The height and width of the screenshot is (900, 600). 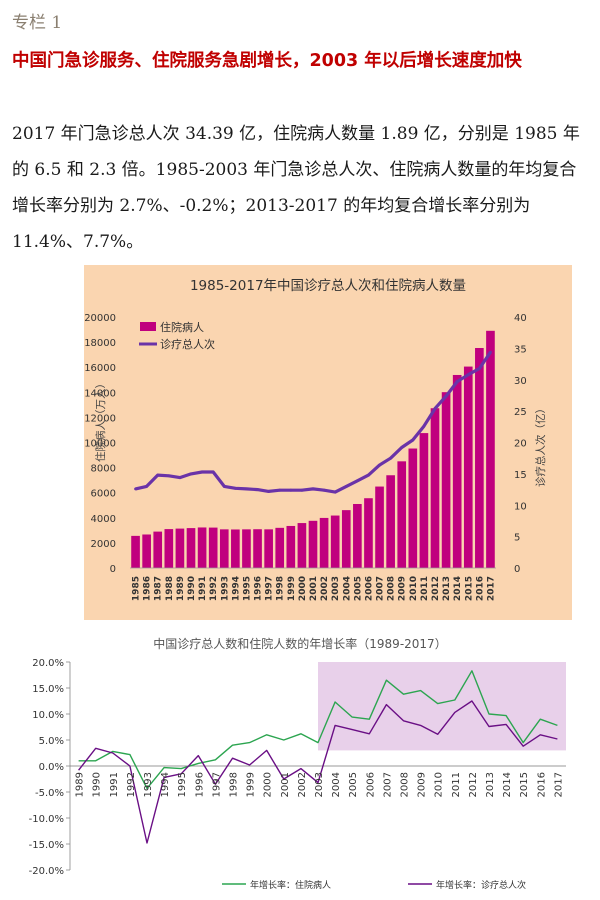 I want to click on chart1-xtick: 2009, so click(x=403, y=588).